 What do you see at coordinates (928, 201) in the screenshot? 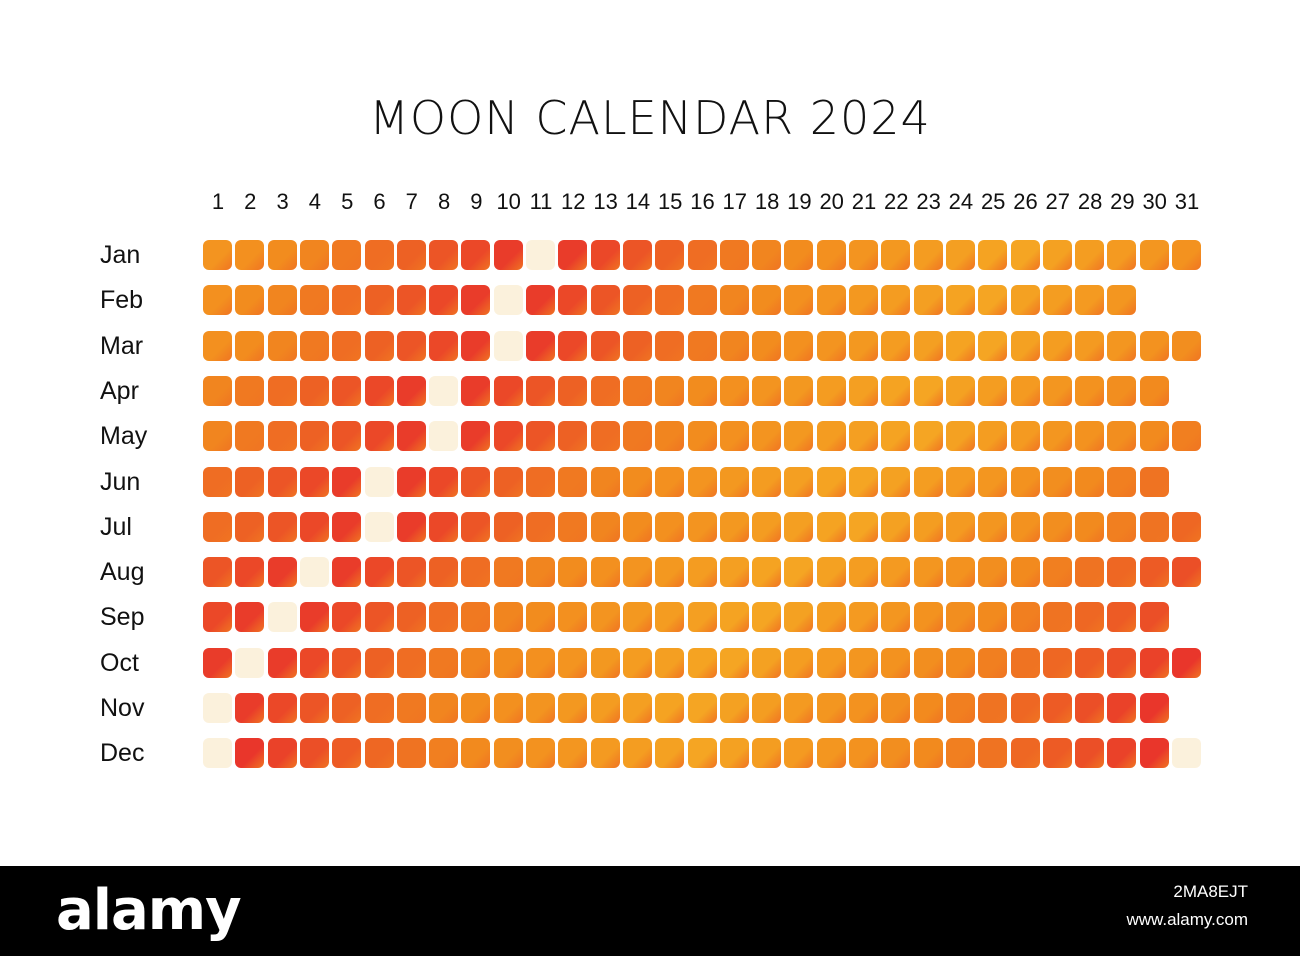
I see `day-number-23: 23` at bounding box center [928, 201].